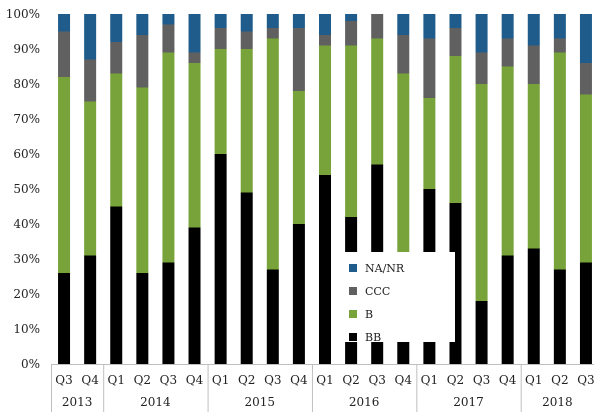 The width and height of the screenshot is (594, 412). I want to click on y-tick-label: 60%, so click(26, 154).